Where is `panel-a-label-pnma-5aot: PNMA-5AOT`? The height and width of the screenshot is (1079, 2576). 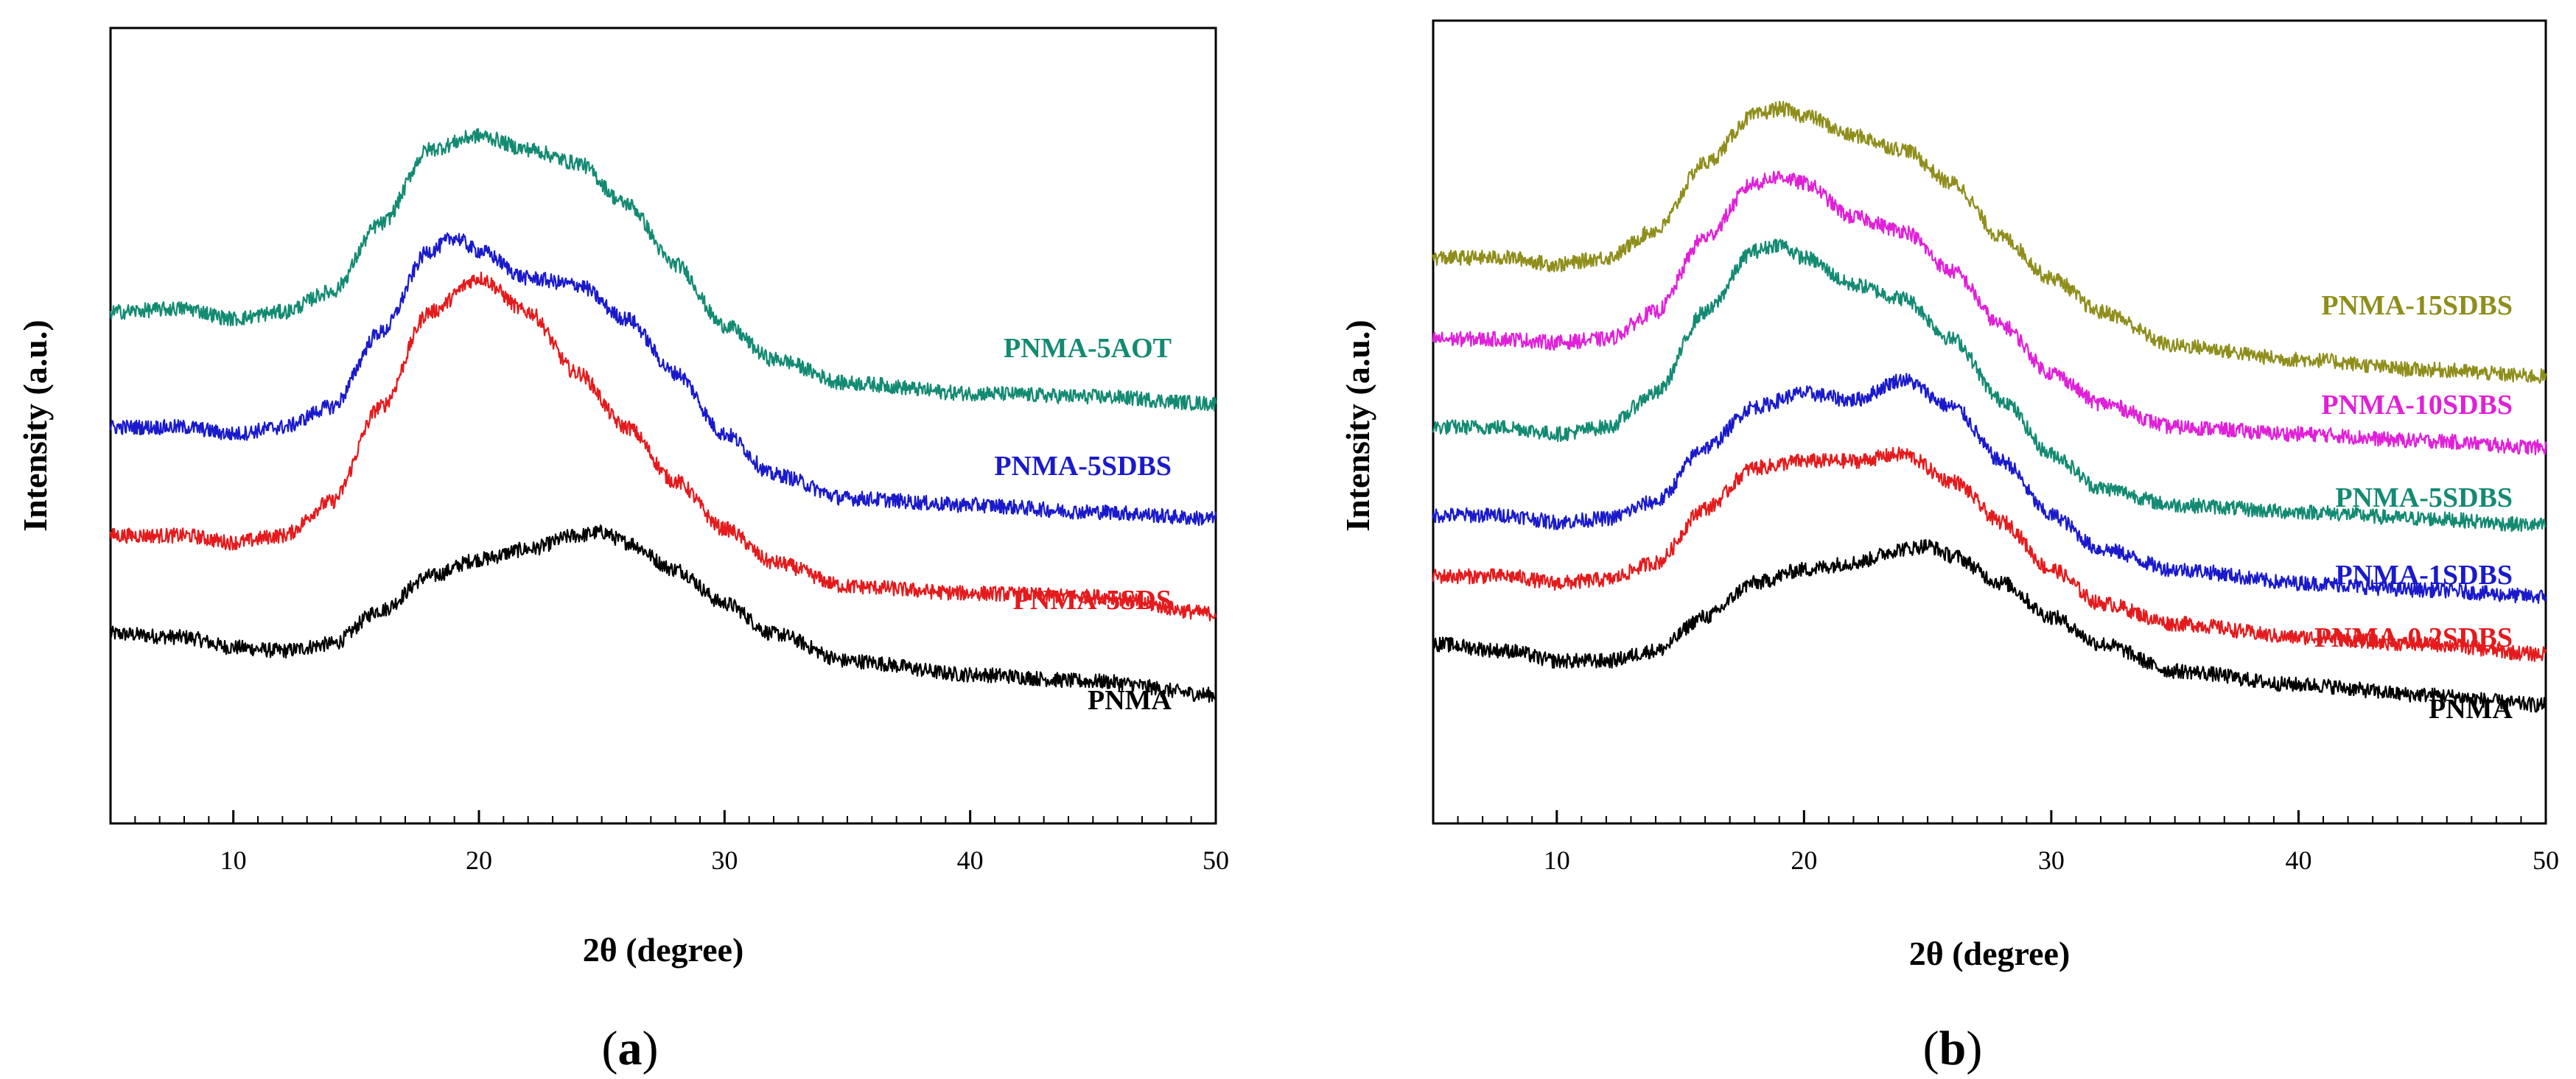
panel-a-label-pnma-5aot: PNMA-5AOT is located at coordinates (1088, 349).